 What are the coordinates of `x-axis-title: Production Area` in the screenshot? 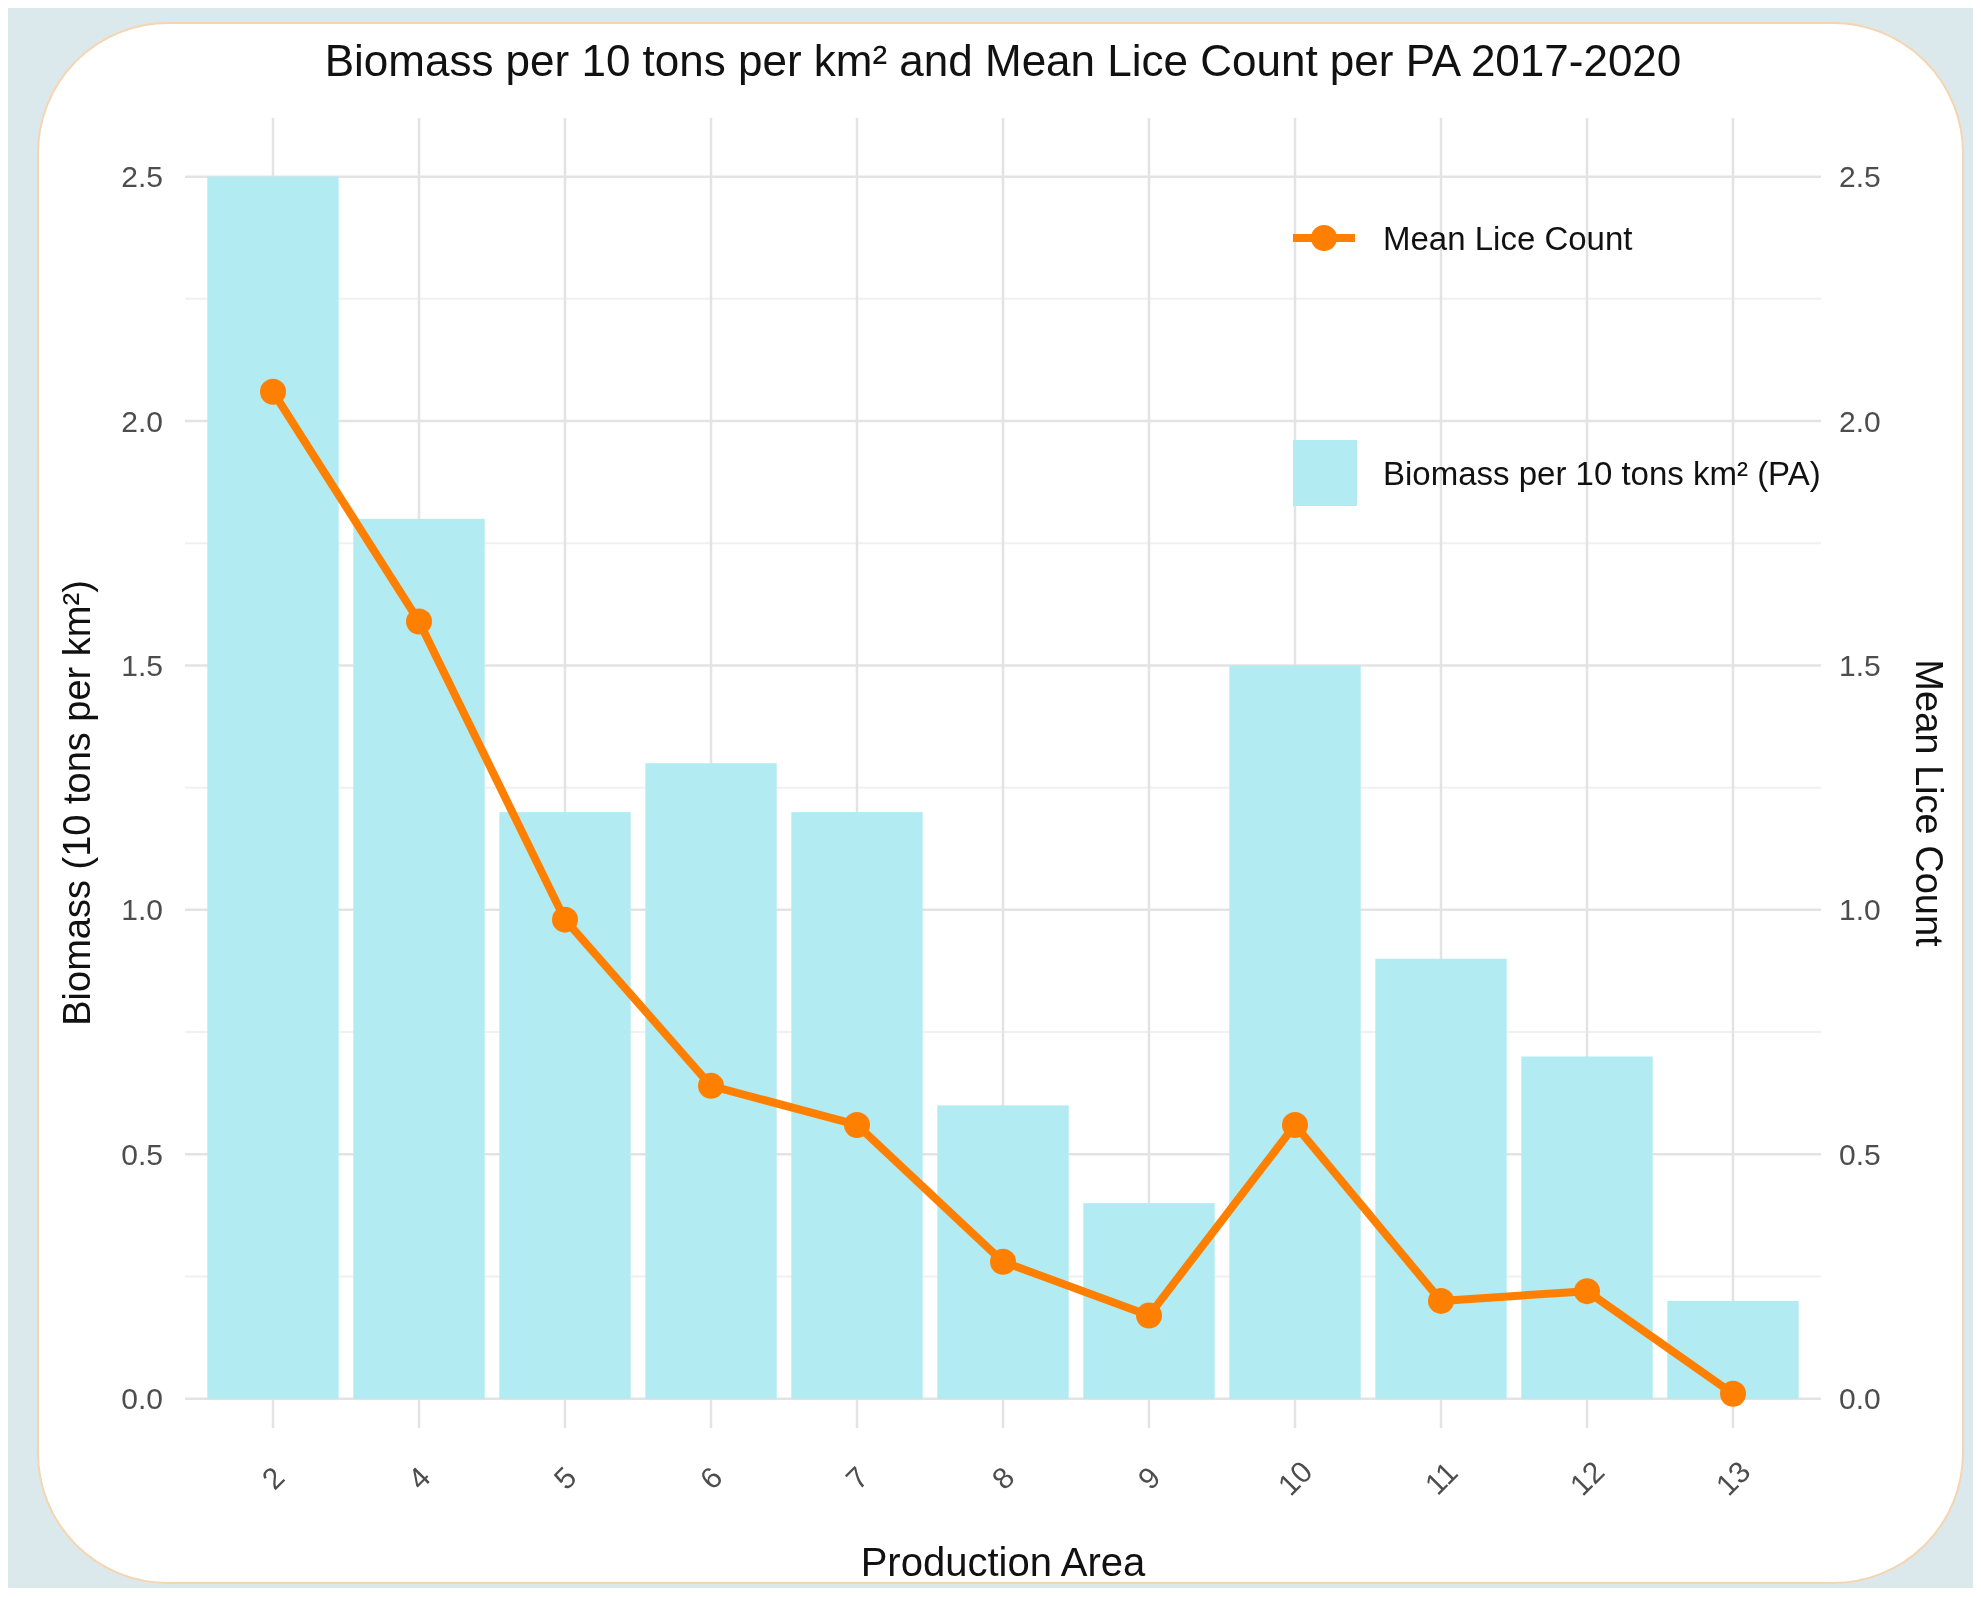 It's located at (1003, 1562).